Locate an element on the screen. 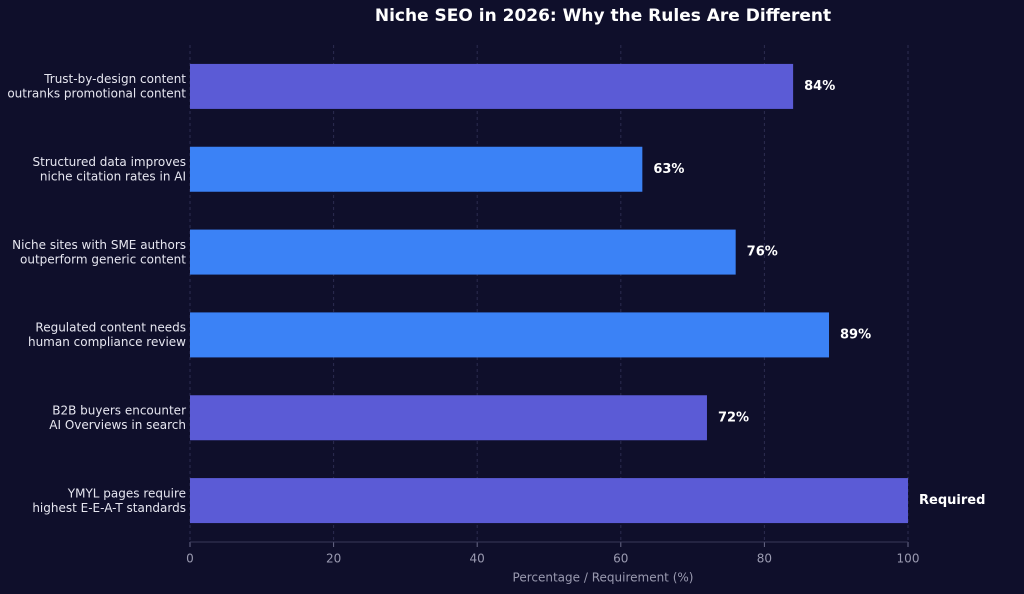  value-label: 84% is located at coordinates (819, 86).